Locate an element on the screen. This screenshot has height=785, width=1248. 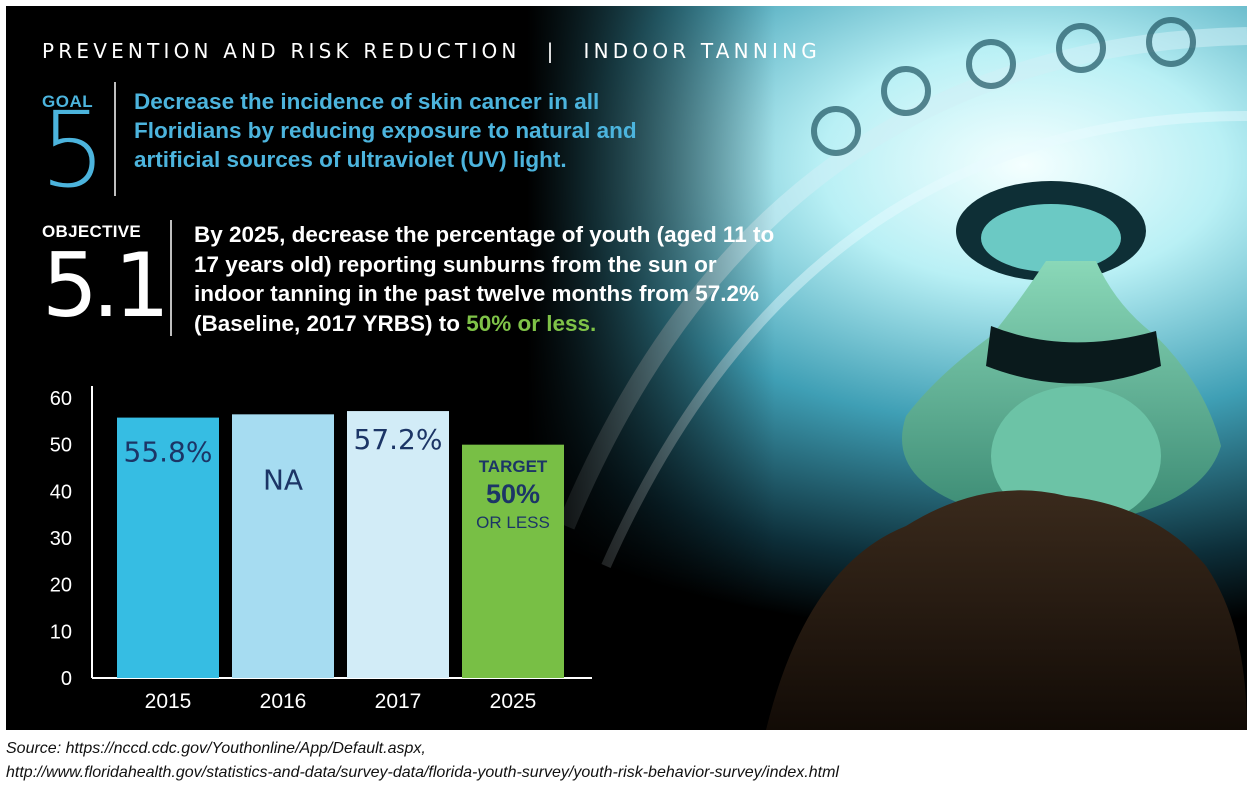
bar-2016 is located at coordinates (283, 546).